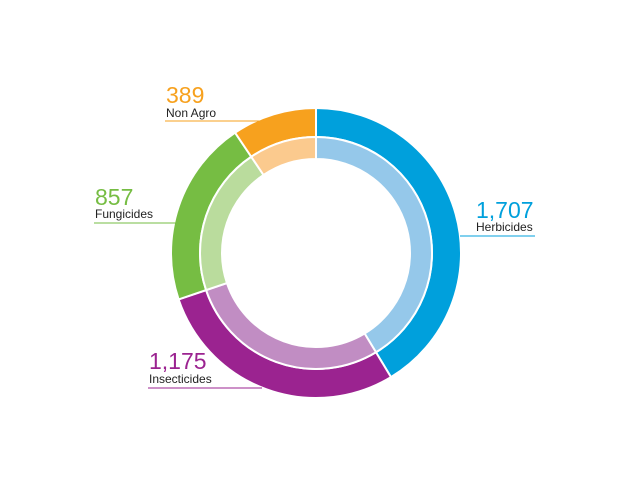 This screenshot has height=503, width=632. Describe the element at coordinates (124, 214) in the screenshot. I see `category-label-fungicides: Fungicides` at that location.